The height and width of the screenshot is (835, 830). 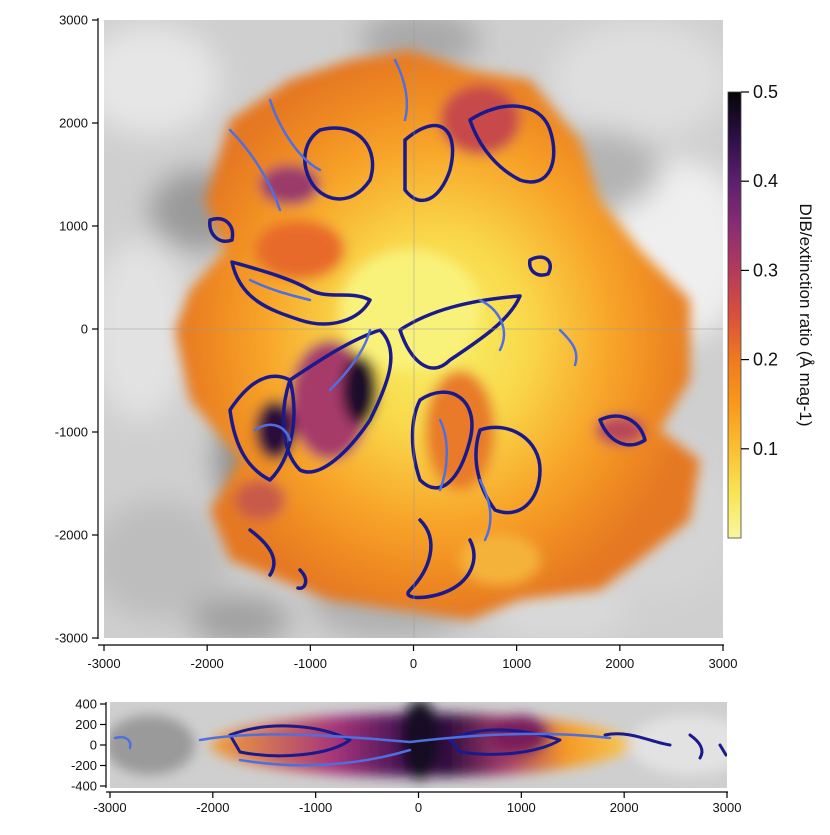 I want to click on colorbar-tick-label: 0.4, so click(x=765, y=181).